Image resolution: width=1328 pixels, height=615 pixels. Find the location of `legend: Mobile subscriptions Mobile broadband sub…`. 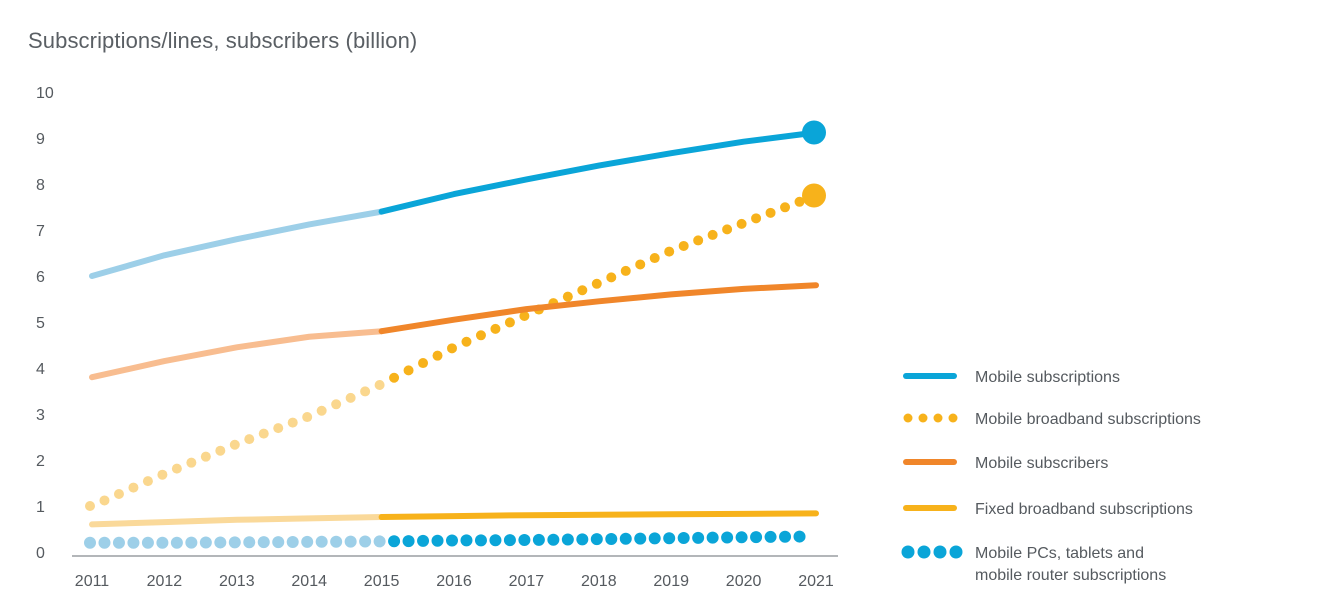

legend: Mobile subscriptions Mobile broadband sub… is located at coordinates (1051, 476).